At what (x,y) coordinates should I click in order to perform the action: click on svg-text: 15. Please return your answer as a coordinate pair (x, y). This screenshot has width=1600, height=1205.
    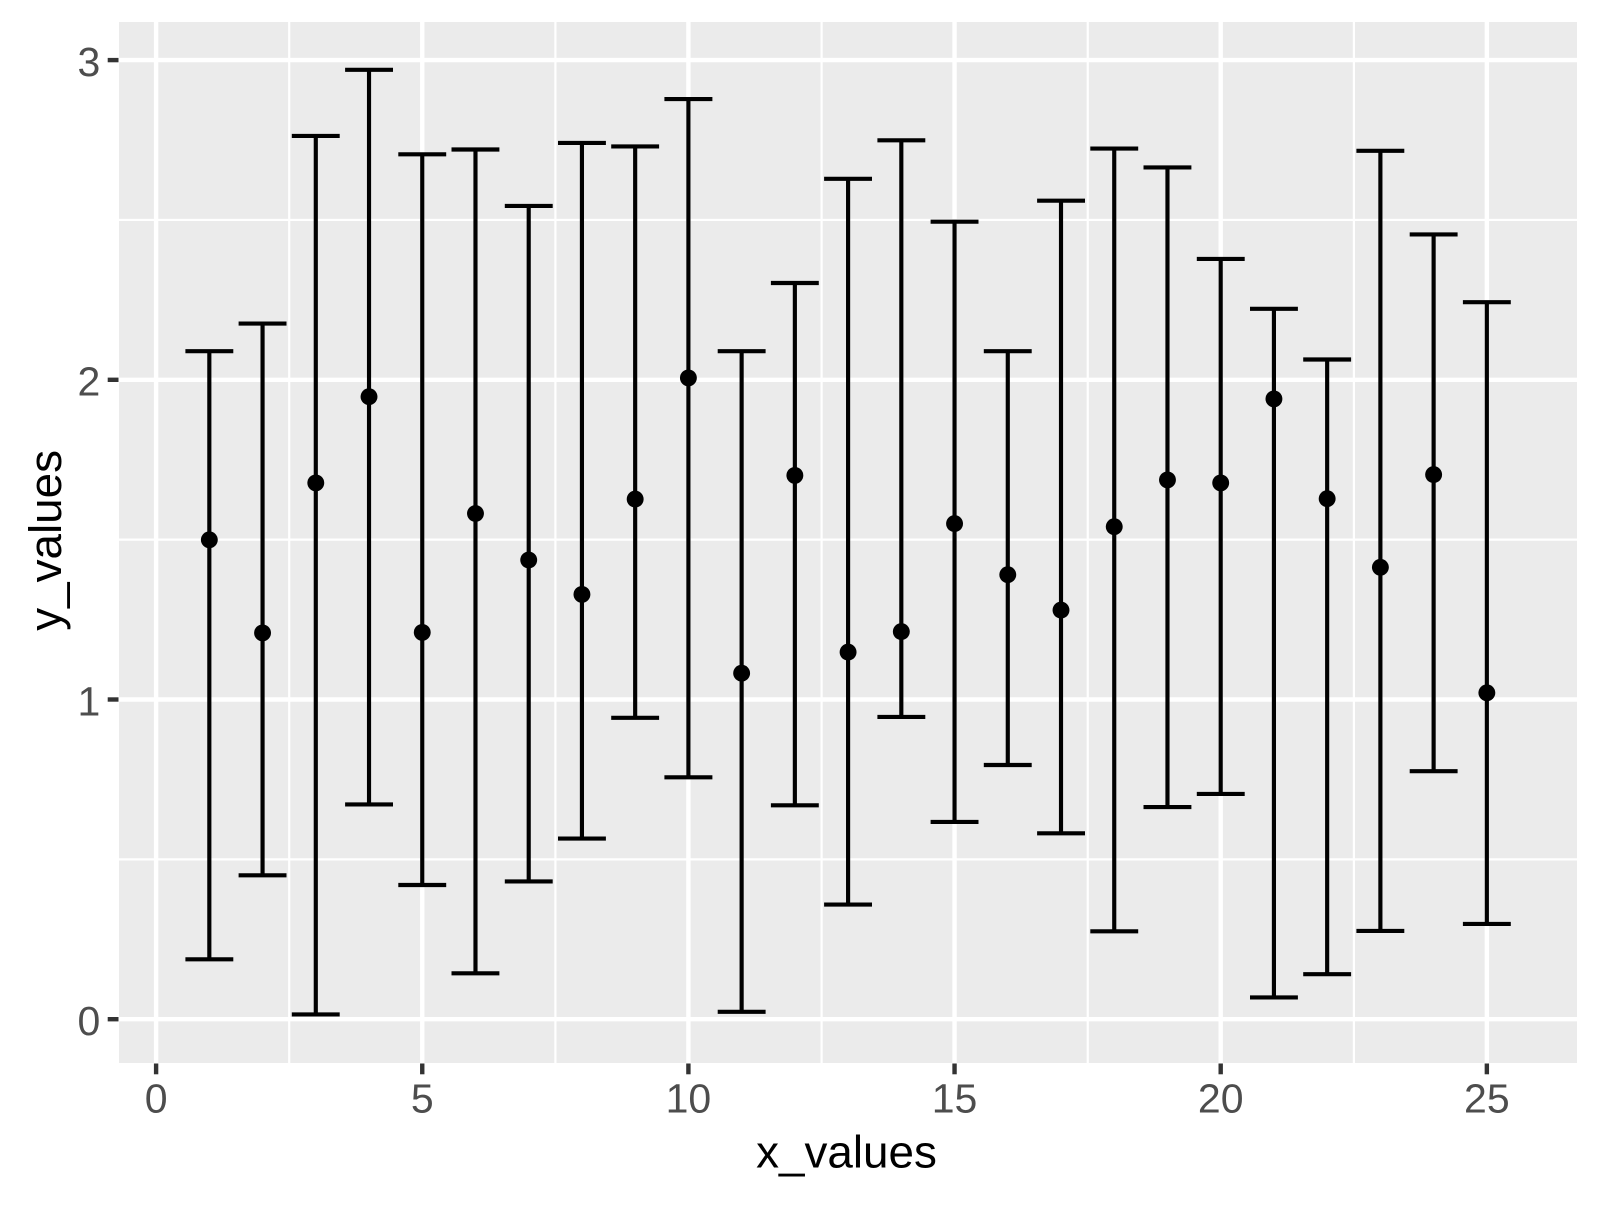
    Looking at the image, I should click on (955, 1099).